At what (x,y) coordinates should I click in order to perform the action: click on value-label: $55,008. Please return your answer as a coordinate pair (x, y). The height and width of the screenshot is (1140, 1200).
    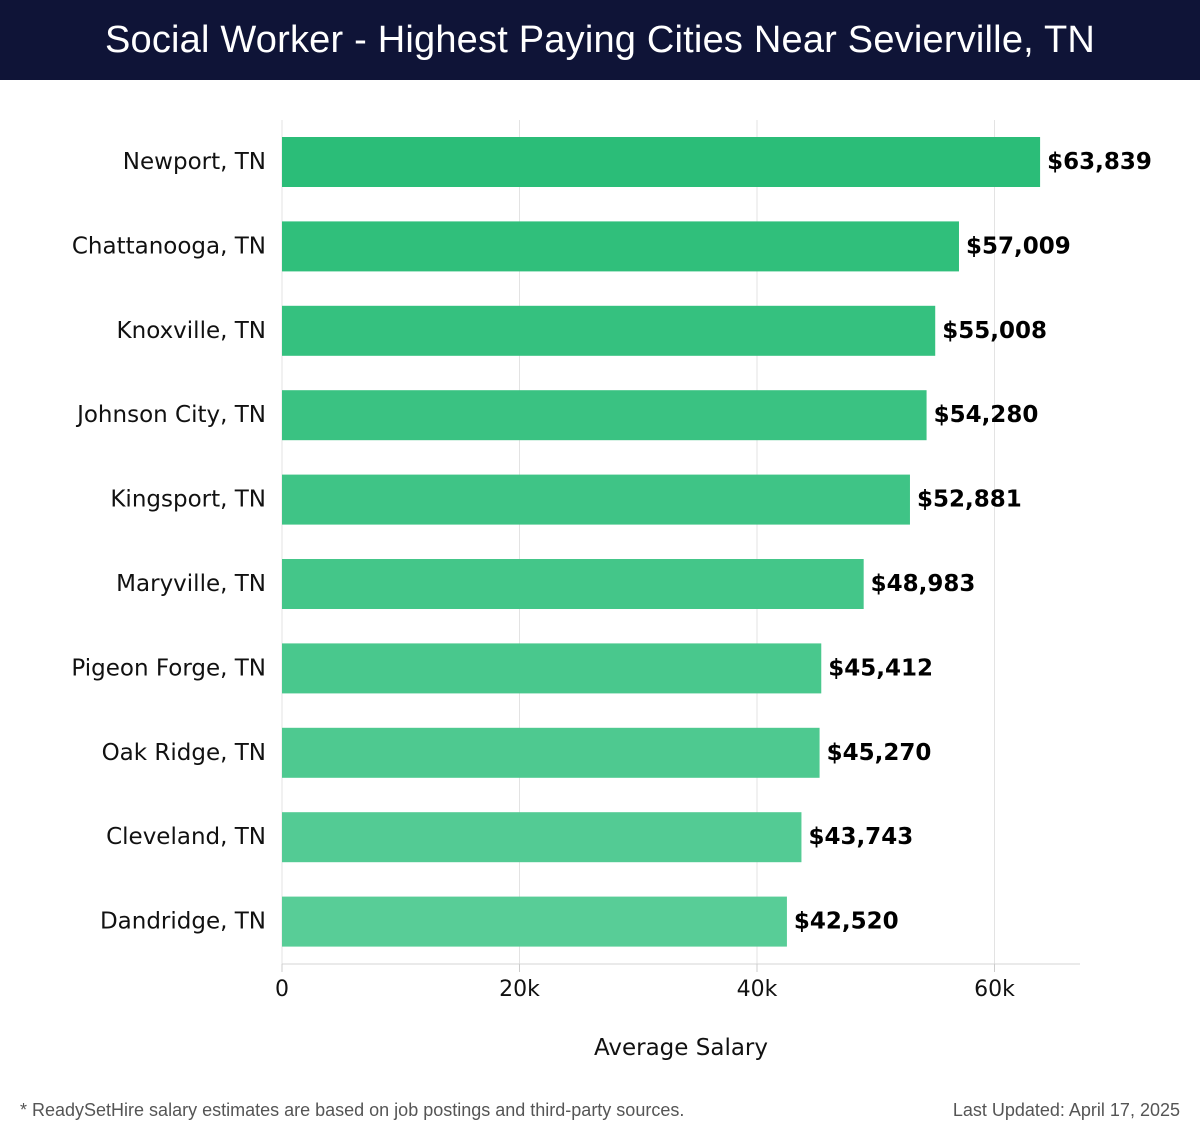
    Looking at the image, I should click on (994, 331).